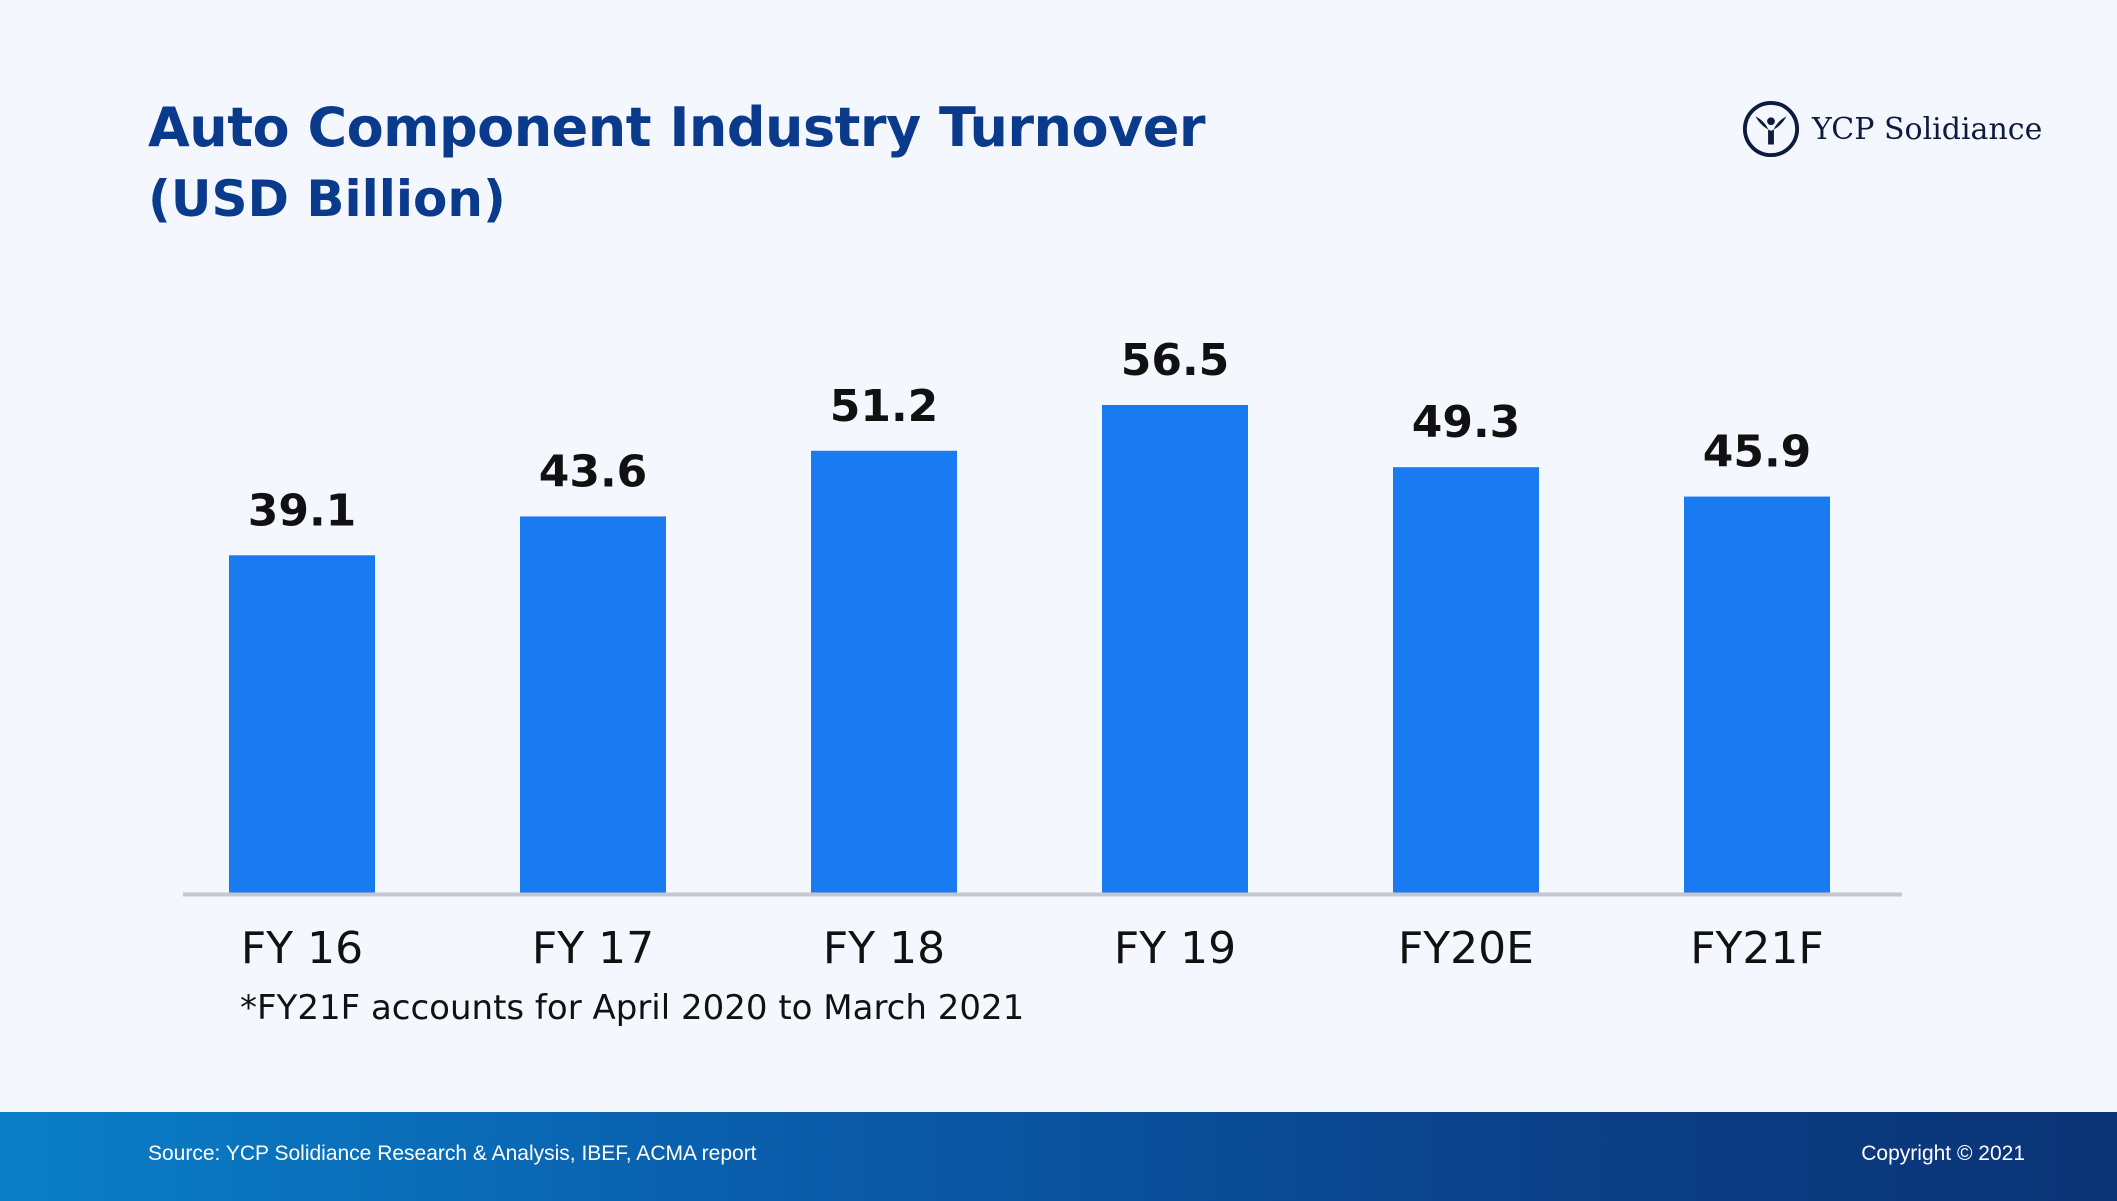 This screenshot has height=1201, width=2117. I want to click on x-tick-label: FY 17, so click(593, 948).